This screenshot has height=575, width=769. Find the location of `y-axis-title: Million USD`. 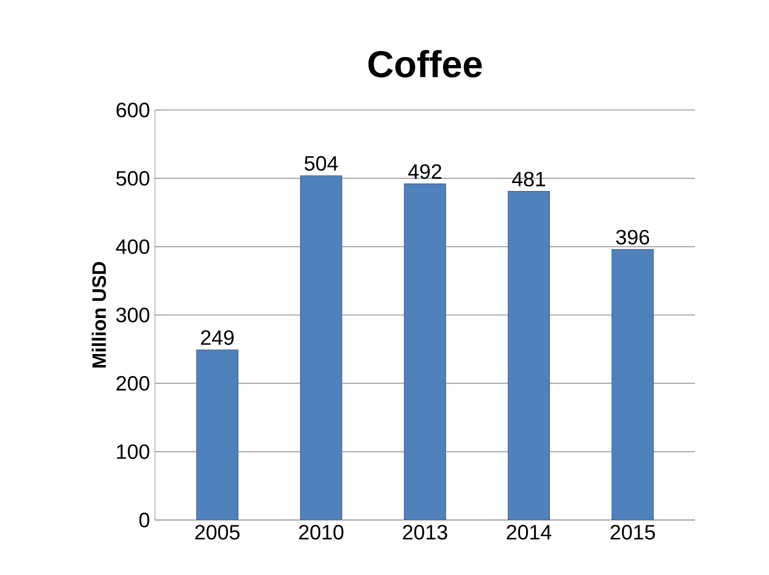

y-axis-title: Million USD is located at coordinates (99, 315).